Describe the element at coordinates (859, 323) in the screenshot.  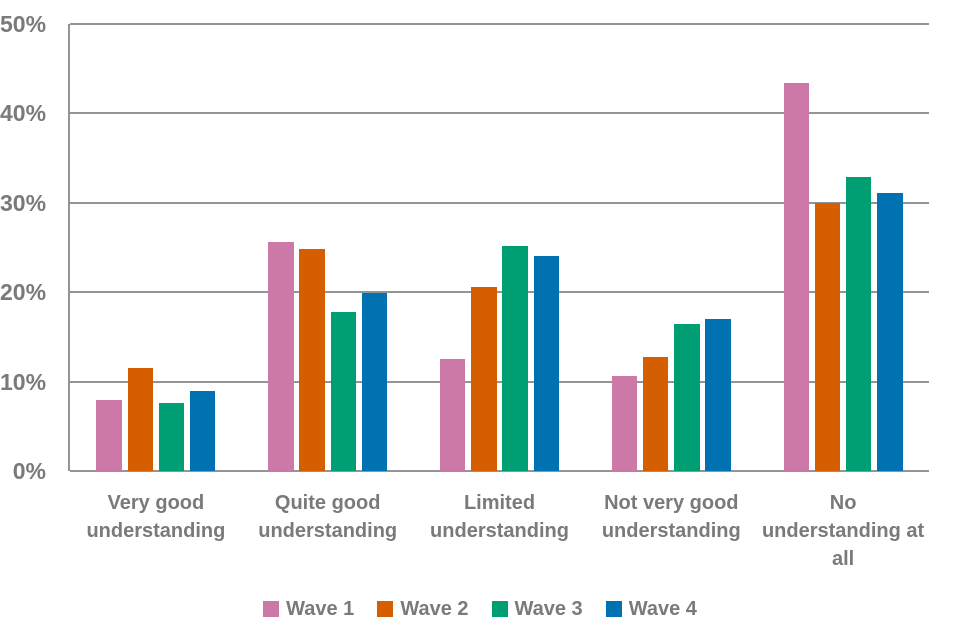
I see `bar-wave-3-no-understanding-at-all` at that location.